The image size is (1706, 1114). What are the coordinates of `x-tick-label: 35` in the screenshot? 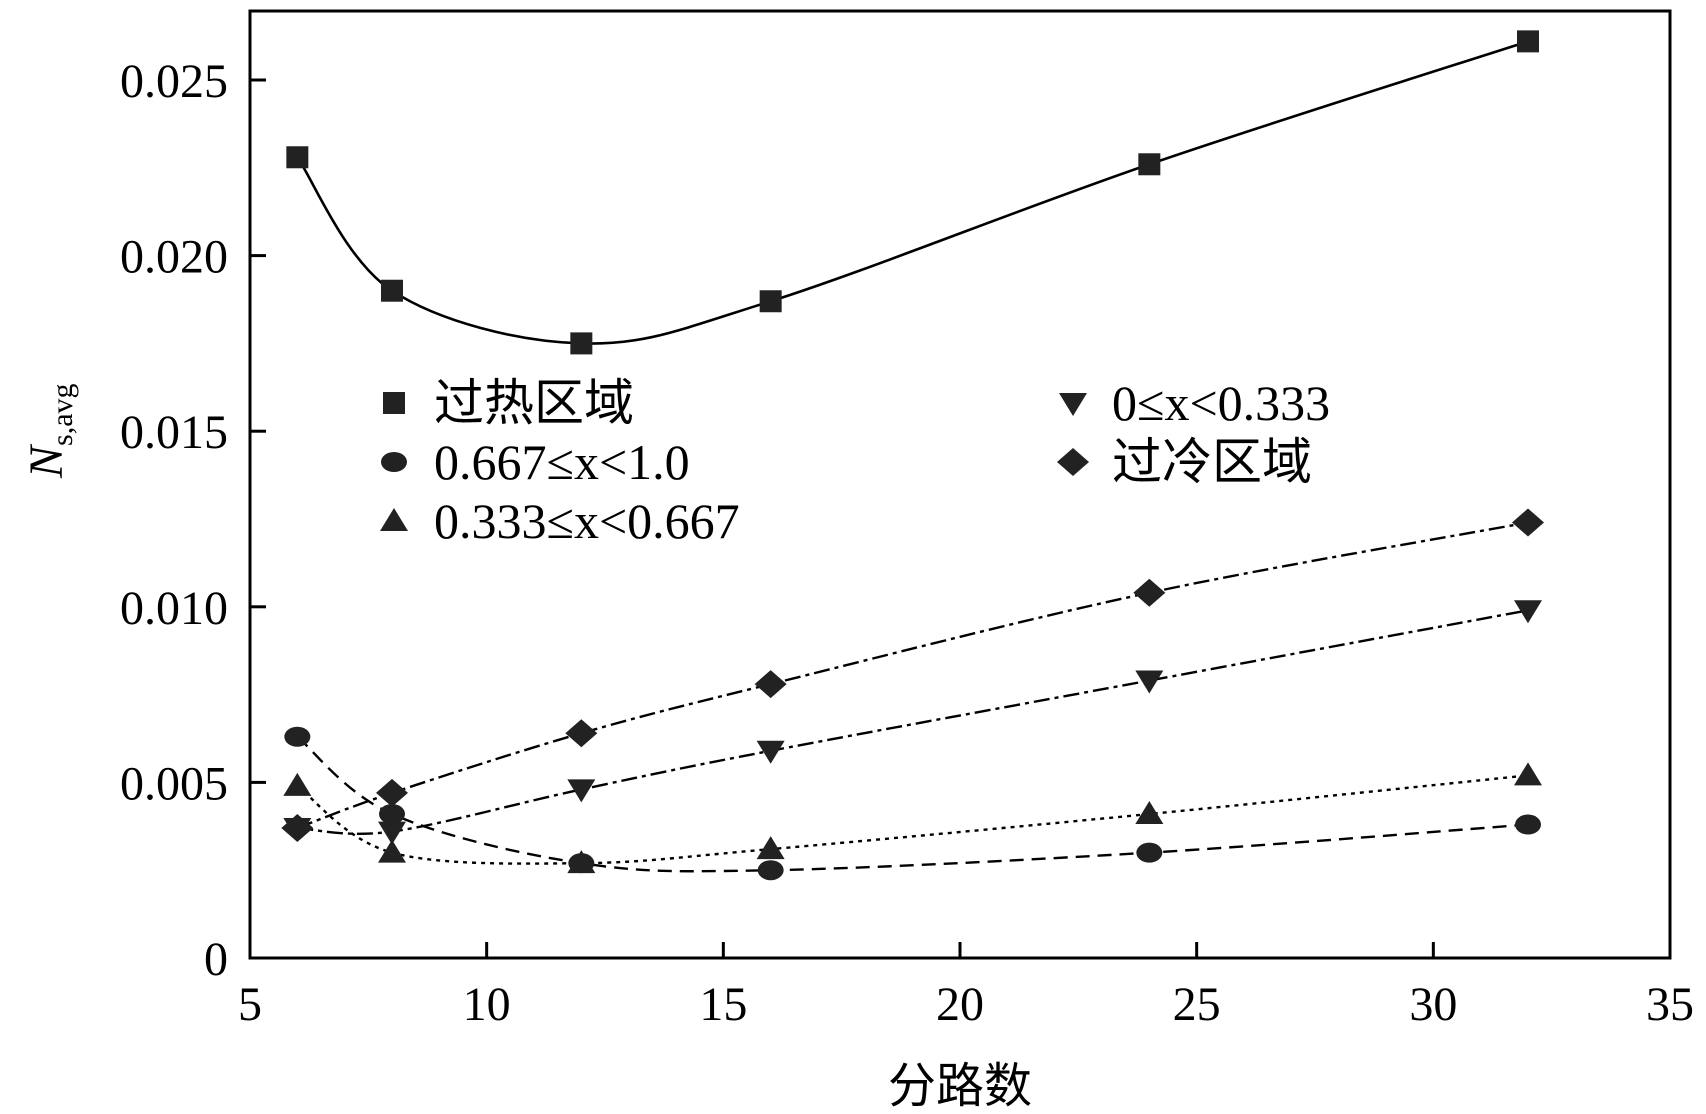 It's located at (1670, 1004).